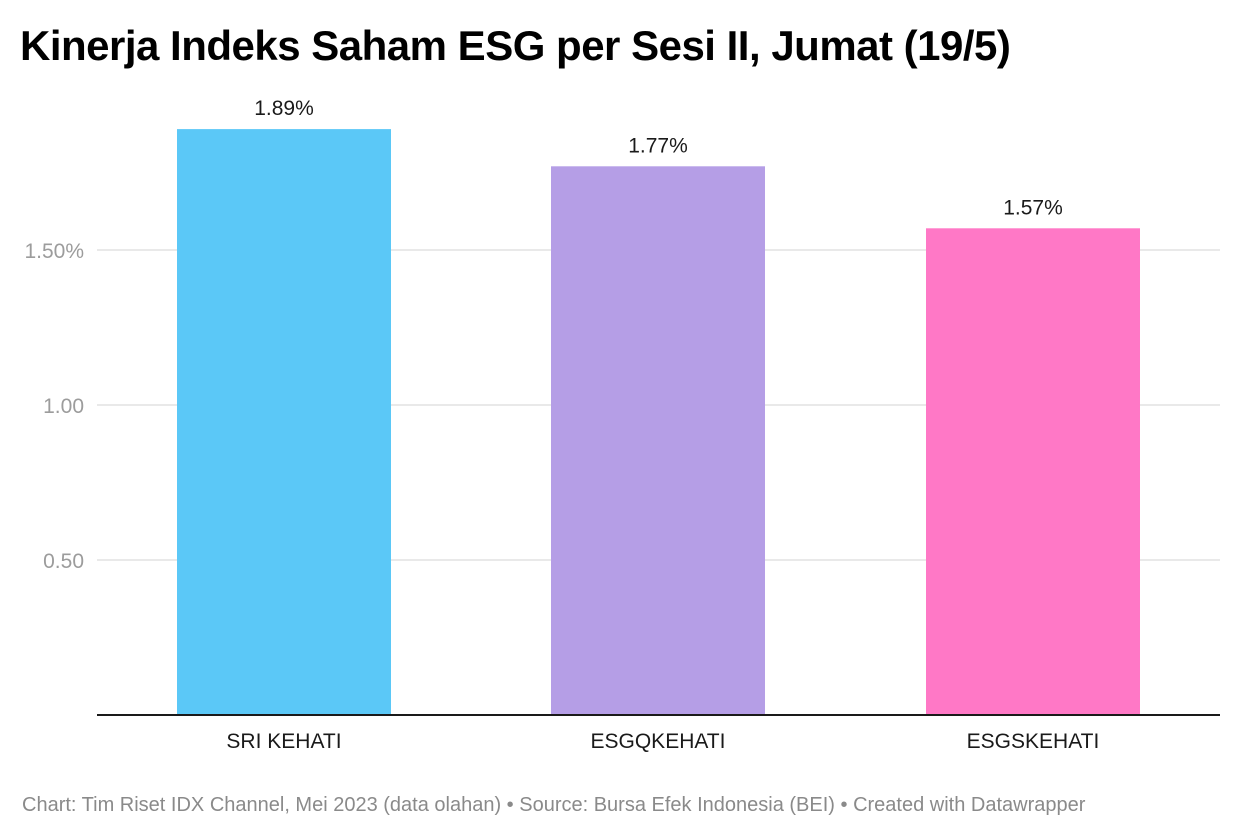  I want to click on y-tick-labels: 0.50 1.00 1.50%, so click(54, 406).